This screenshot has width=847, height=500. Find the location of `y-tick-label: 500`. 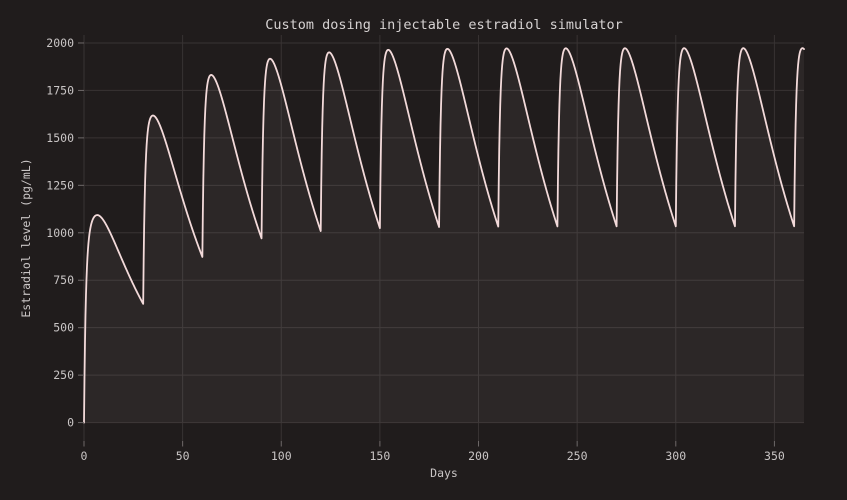

y-tick-label: 500 is located at coordinates (63, 328).